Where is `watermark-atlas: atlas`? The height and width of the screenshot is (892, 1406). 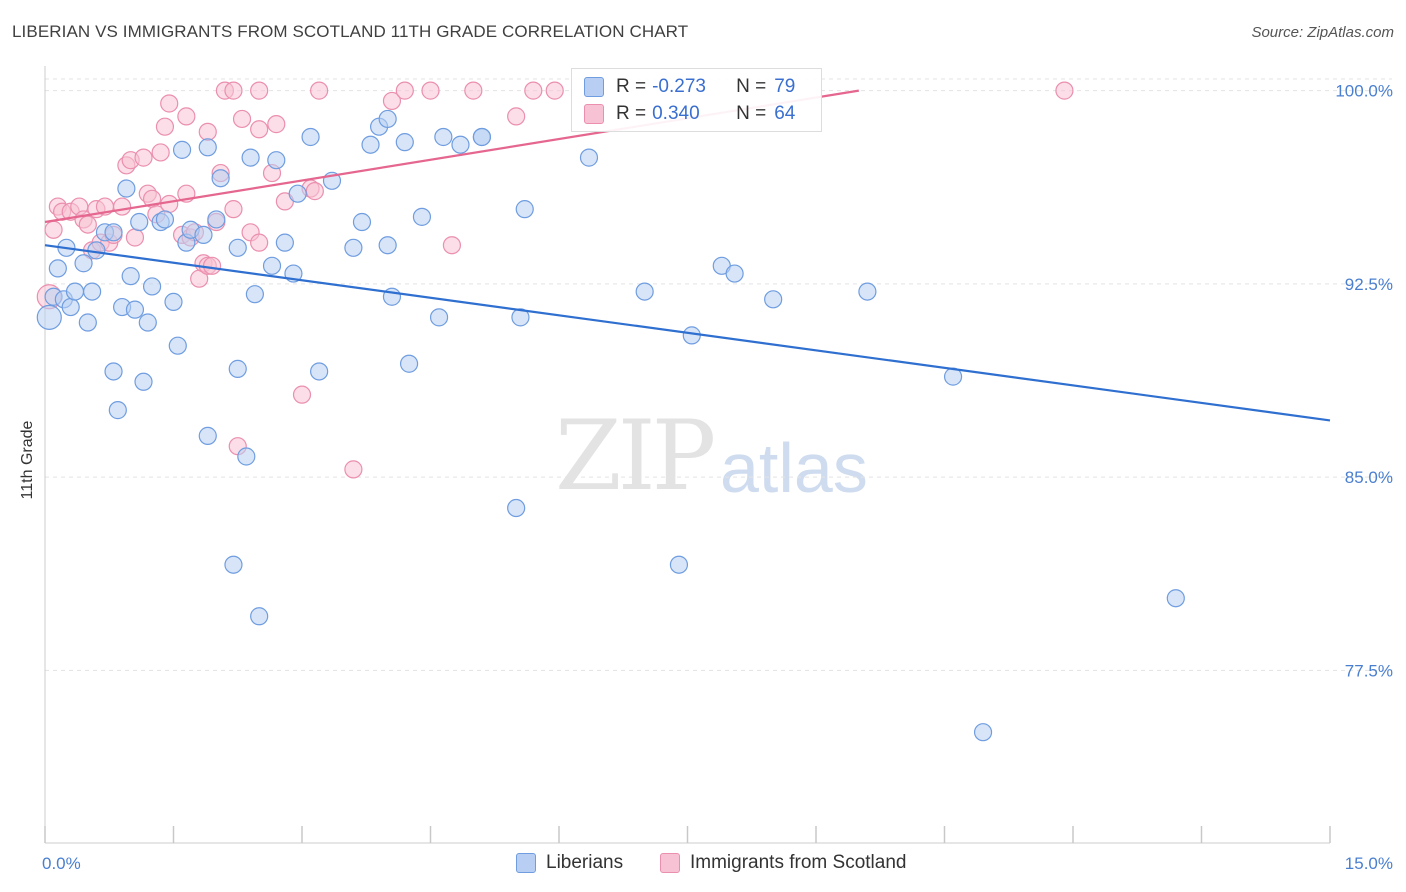
watermark-atlas: atlas is located at coordinates (794, 468).